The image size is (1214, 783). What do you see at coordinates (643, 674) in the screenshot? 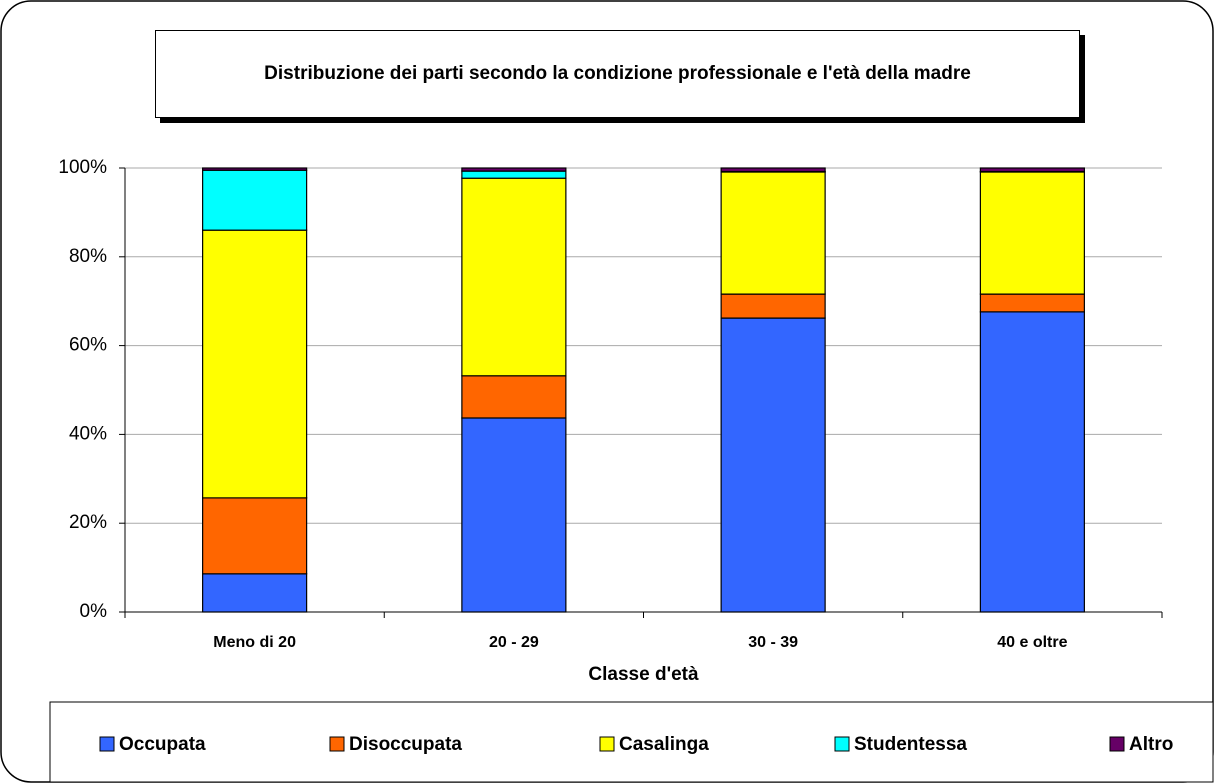
I see `x-axis-label: Classe d'età` at bounding box center [643, 674].